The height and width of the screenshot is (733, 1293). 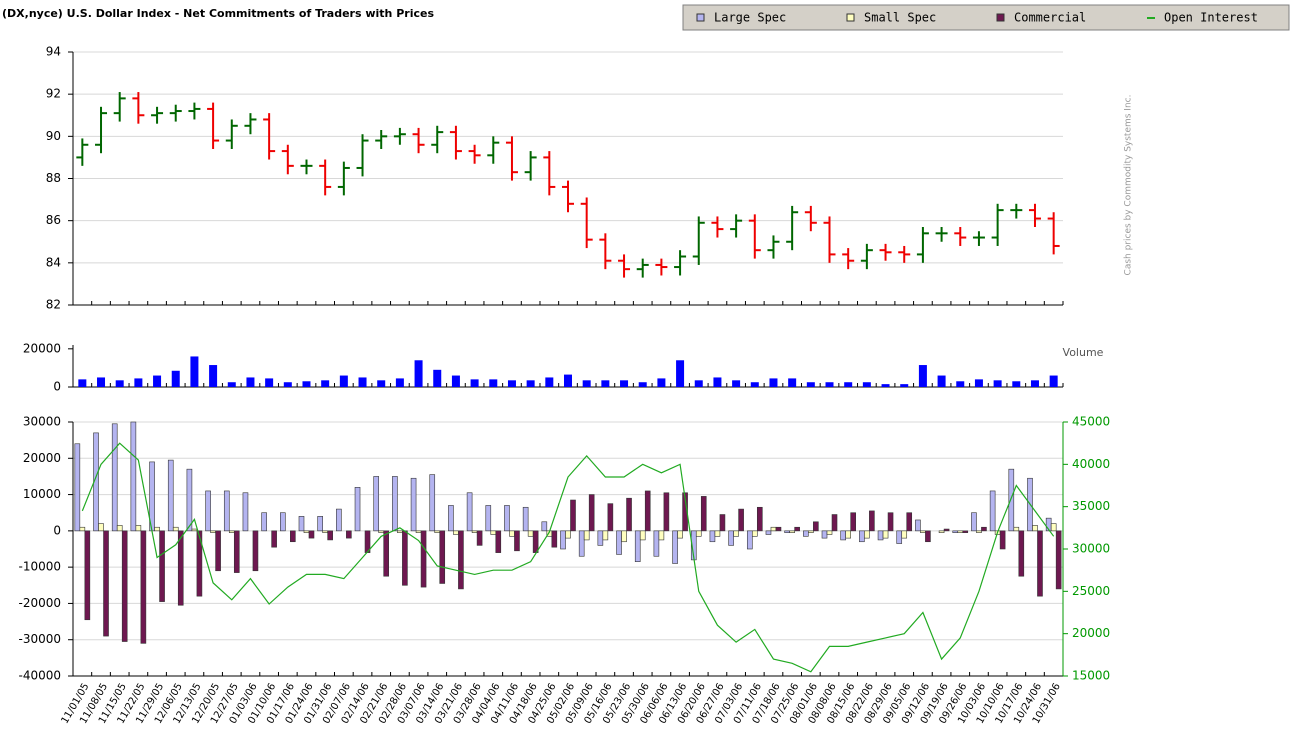 What do you see at coordinates (42, 458) in the screenshot?
I see `y-tick-label: 20000` at bounding box center [42, 458].